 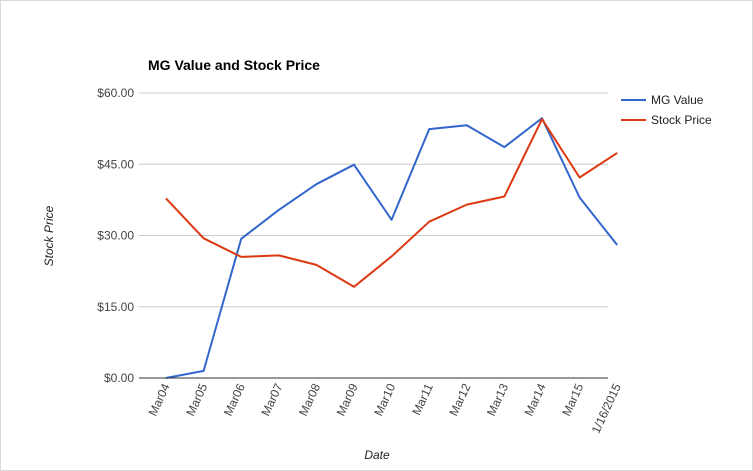 What do you see at coordinates (115, 164) in the screenshot?
I see `y-tick-label: $45.00` at bounding box center [115, 164].